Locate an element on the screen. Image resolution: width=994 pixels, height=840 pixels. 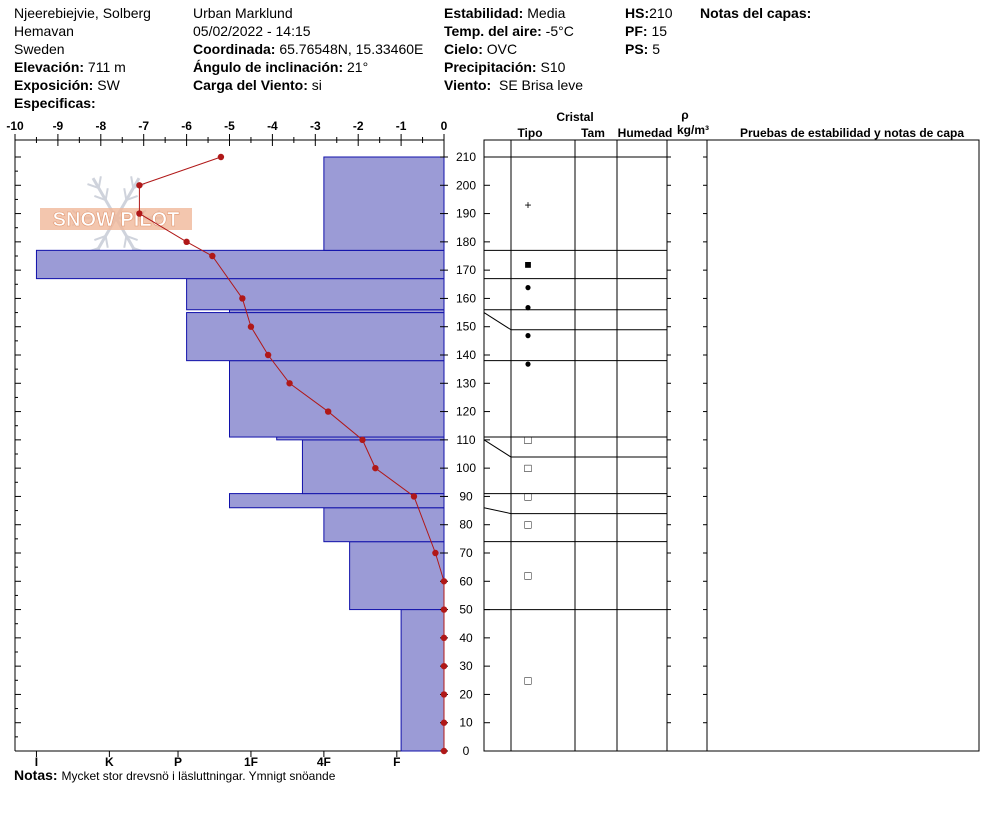
region: Hemavan is located at coordinates (44, 31).